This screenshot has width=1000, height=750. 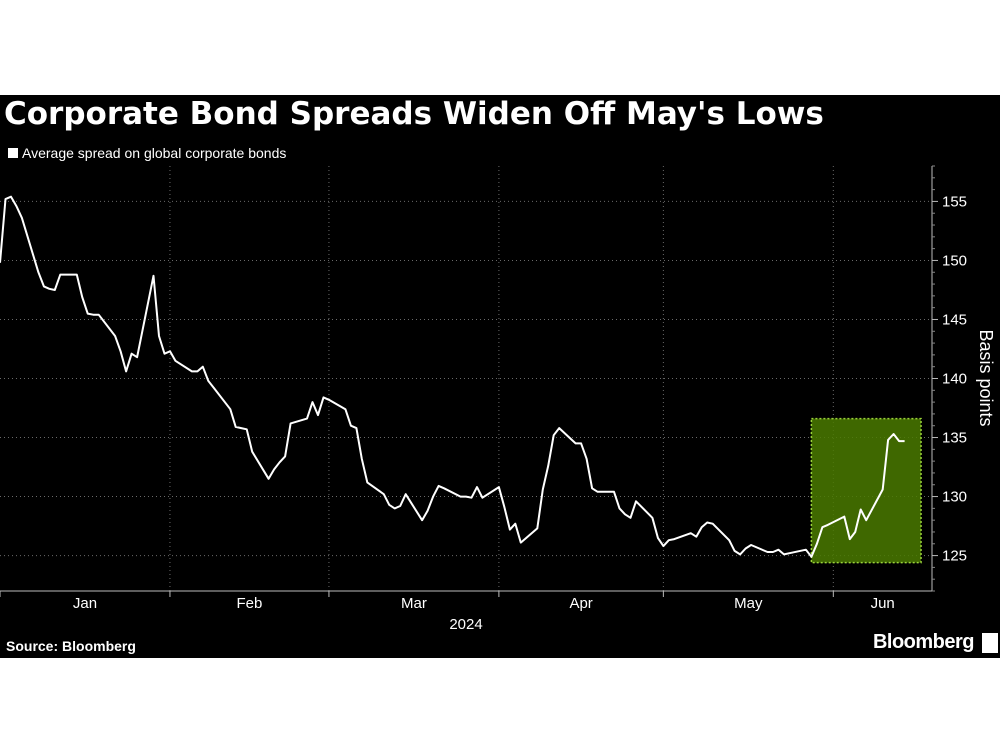 I want to click on x-axis-label: 2024, so click(x=465, y=624).